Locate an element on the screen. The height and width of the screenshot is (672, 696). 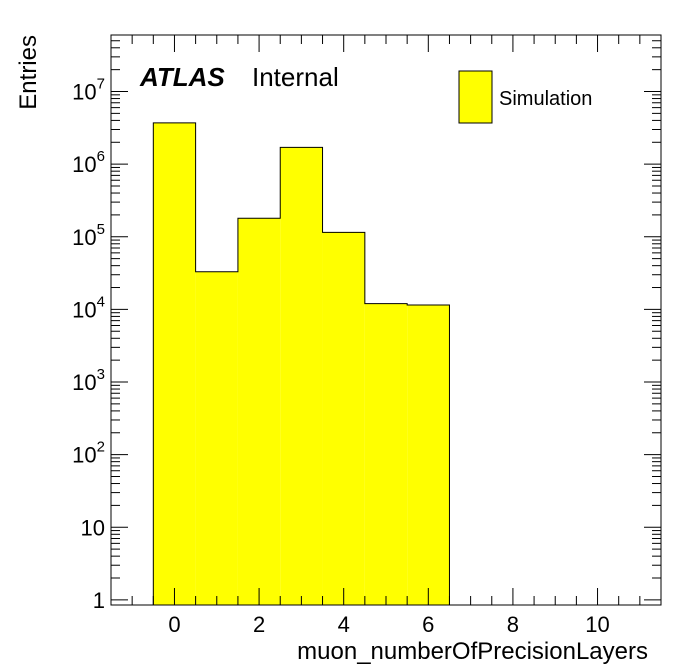
y-tick-label: 10 is located at coordinates (93, 527).